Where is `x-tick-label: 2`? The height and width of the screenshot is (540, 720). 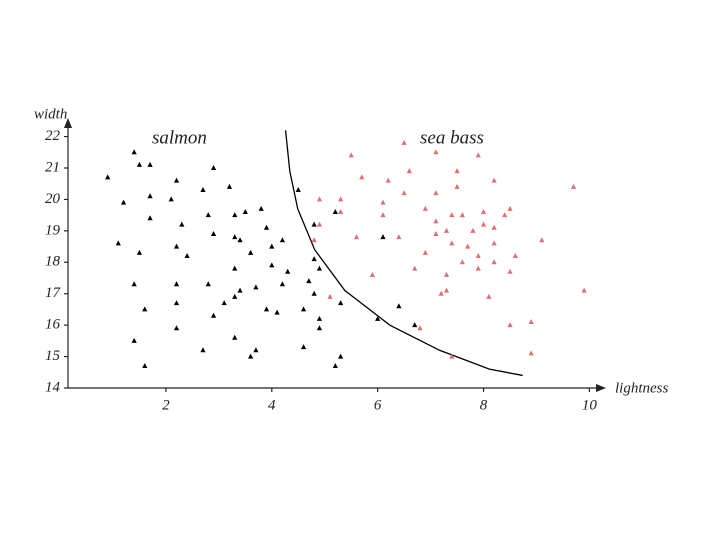 x-tick-label: 2 is located at coordinates (166, 405).